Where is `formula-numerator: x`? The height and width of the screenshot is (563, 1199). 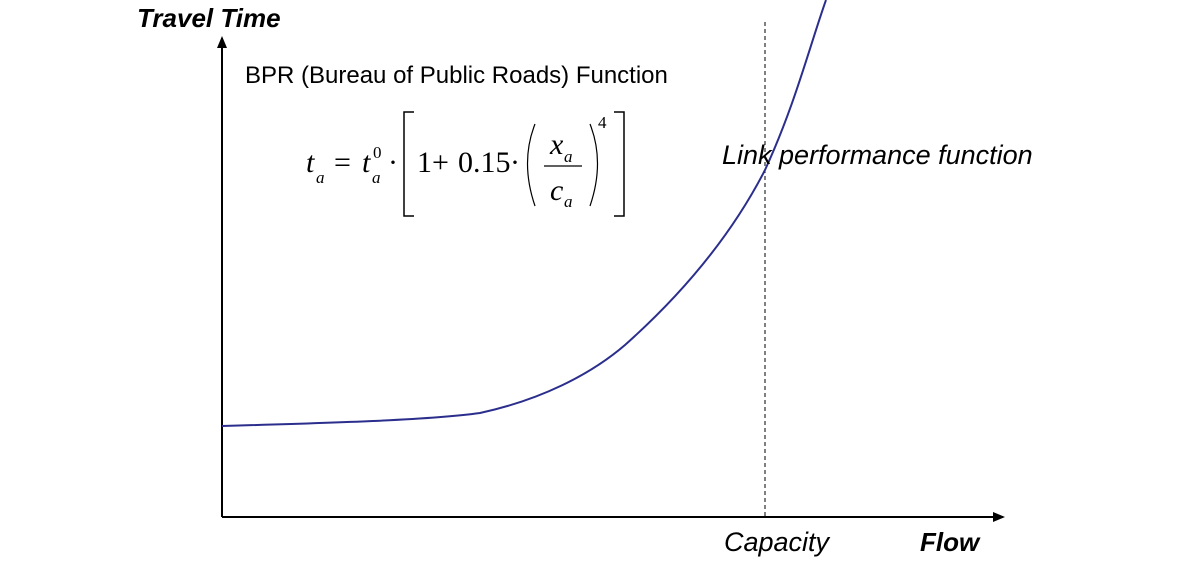
formula-numerator: x is located at coordinates (556, 144).